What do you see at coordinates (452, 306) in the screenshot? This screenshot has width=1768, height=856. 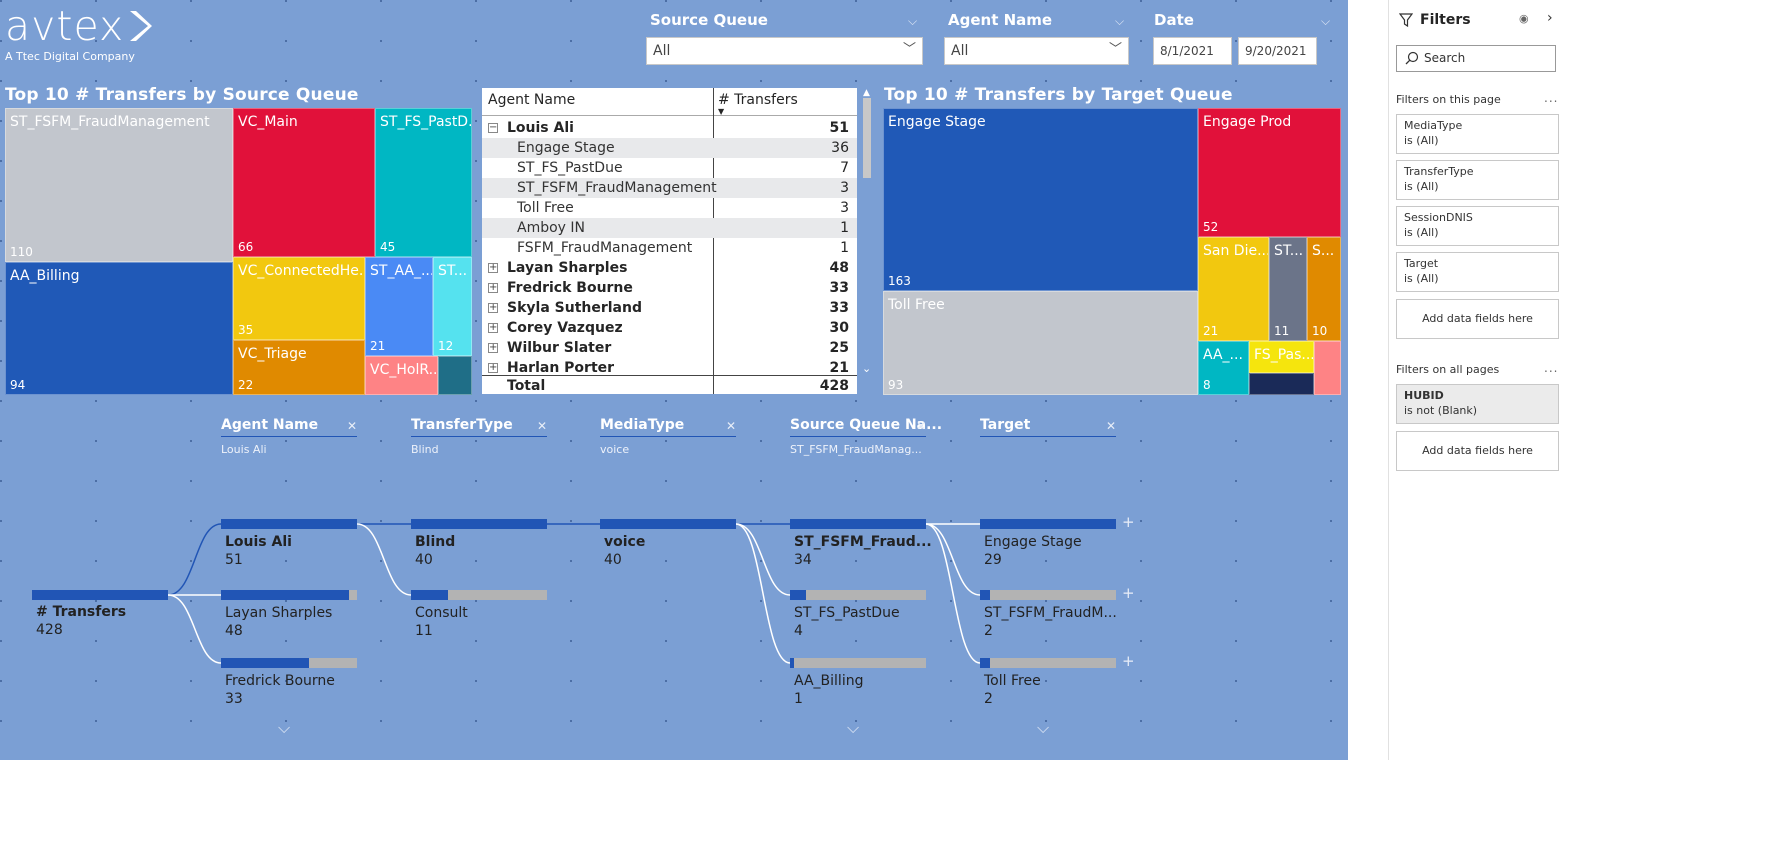 I see `source-queue-tile: ST... 12` at bounding box center [452, 306].